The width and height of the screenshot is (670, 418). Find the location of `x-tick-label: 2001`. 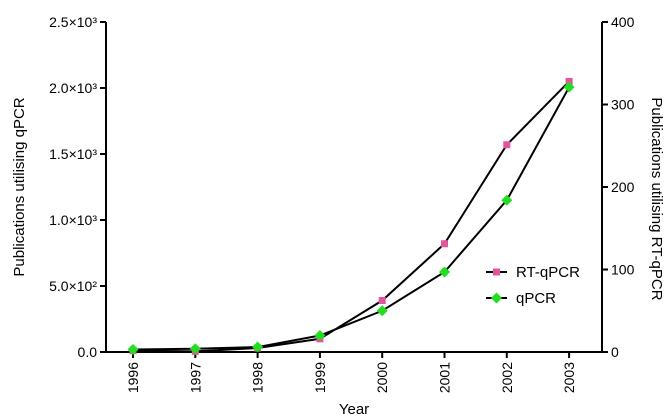

x-tick-label: 2001 is located at coordinates (445, 377).